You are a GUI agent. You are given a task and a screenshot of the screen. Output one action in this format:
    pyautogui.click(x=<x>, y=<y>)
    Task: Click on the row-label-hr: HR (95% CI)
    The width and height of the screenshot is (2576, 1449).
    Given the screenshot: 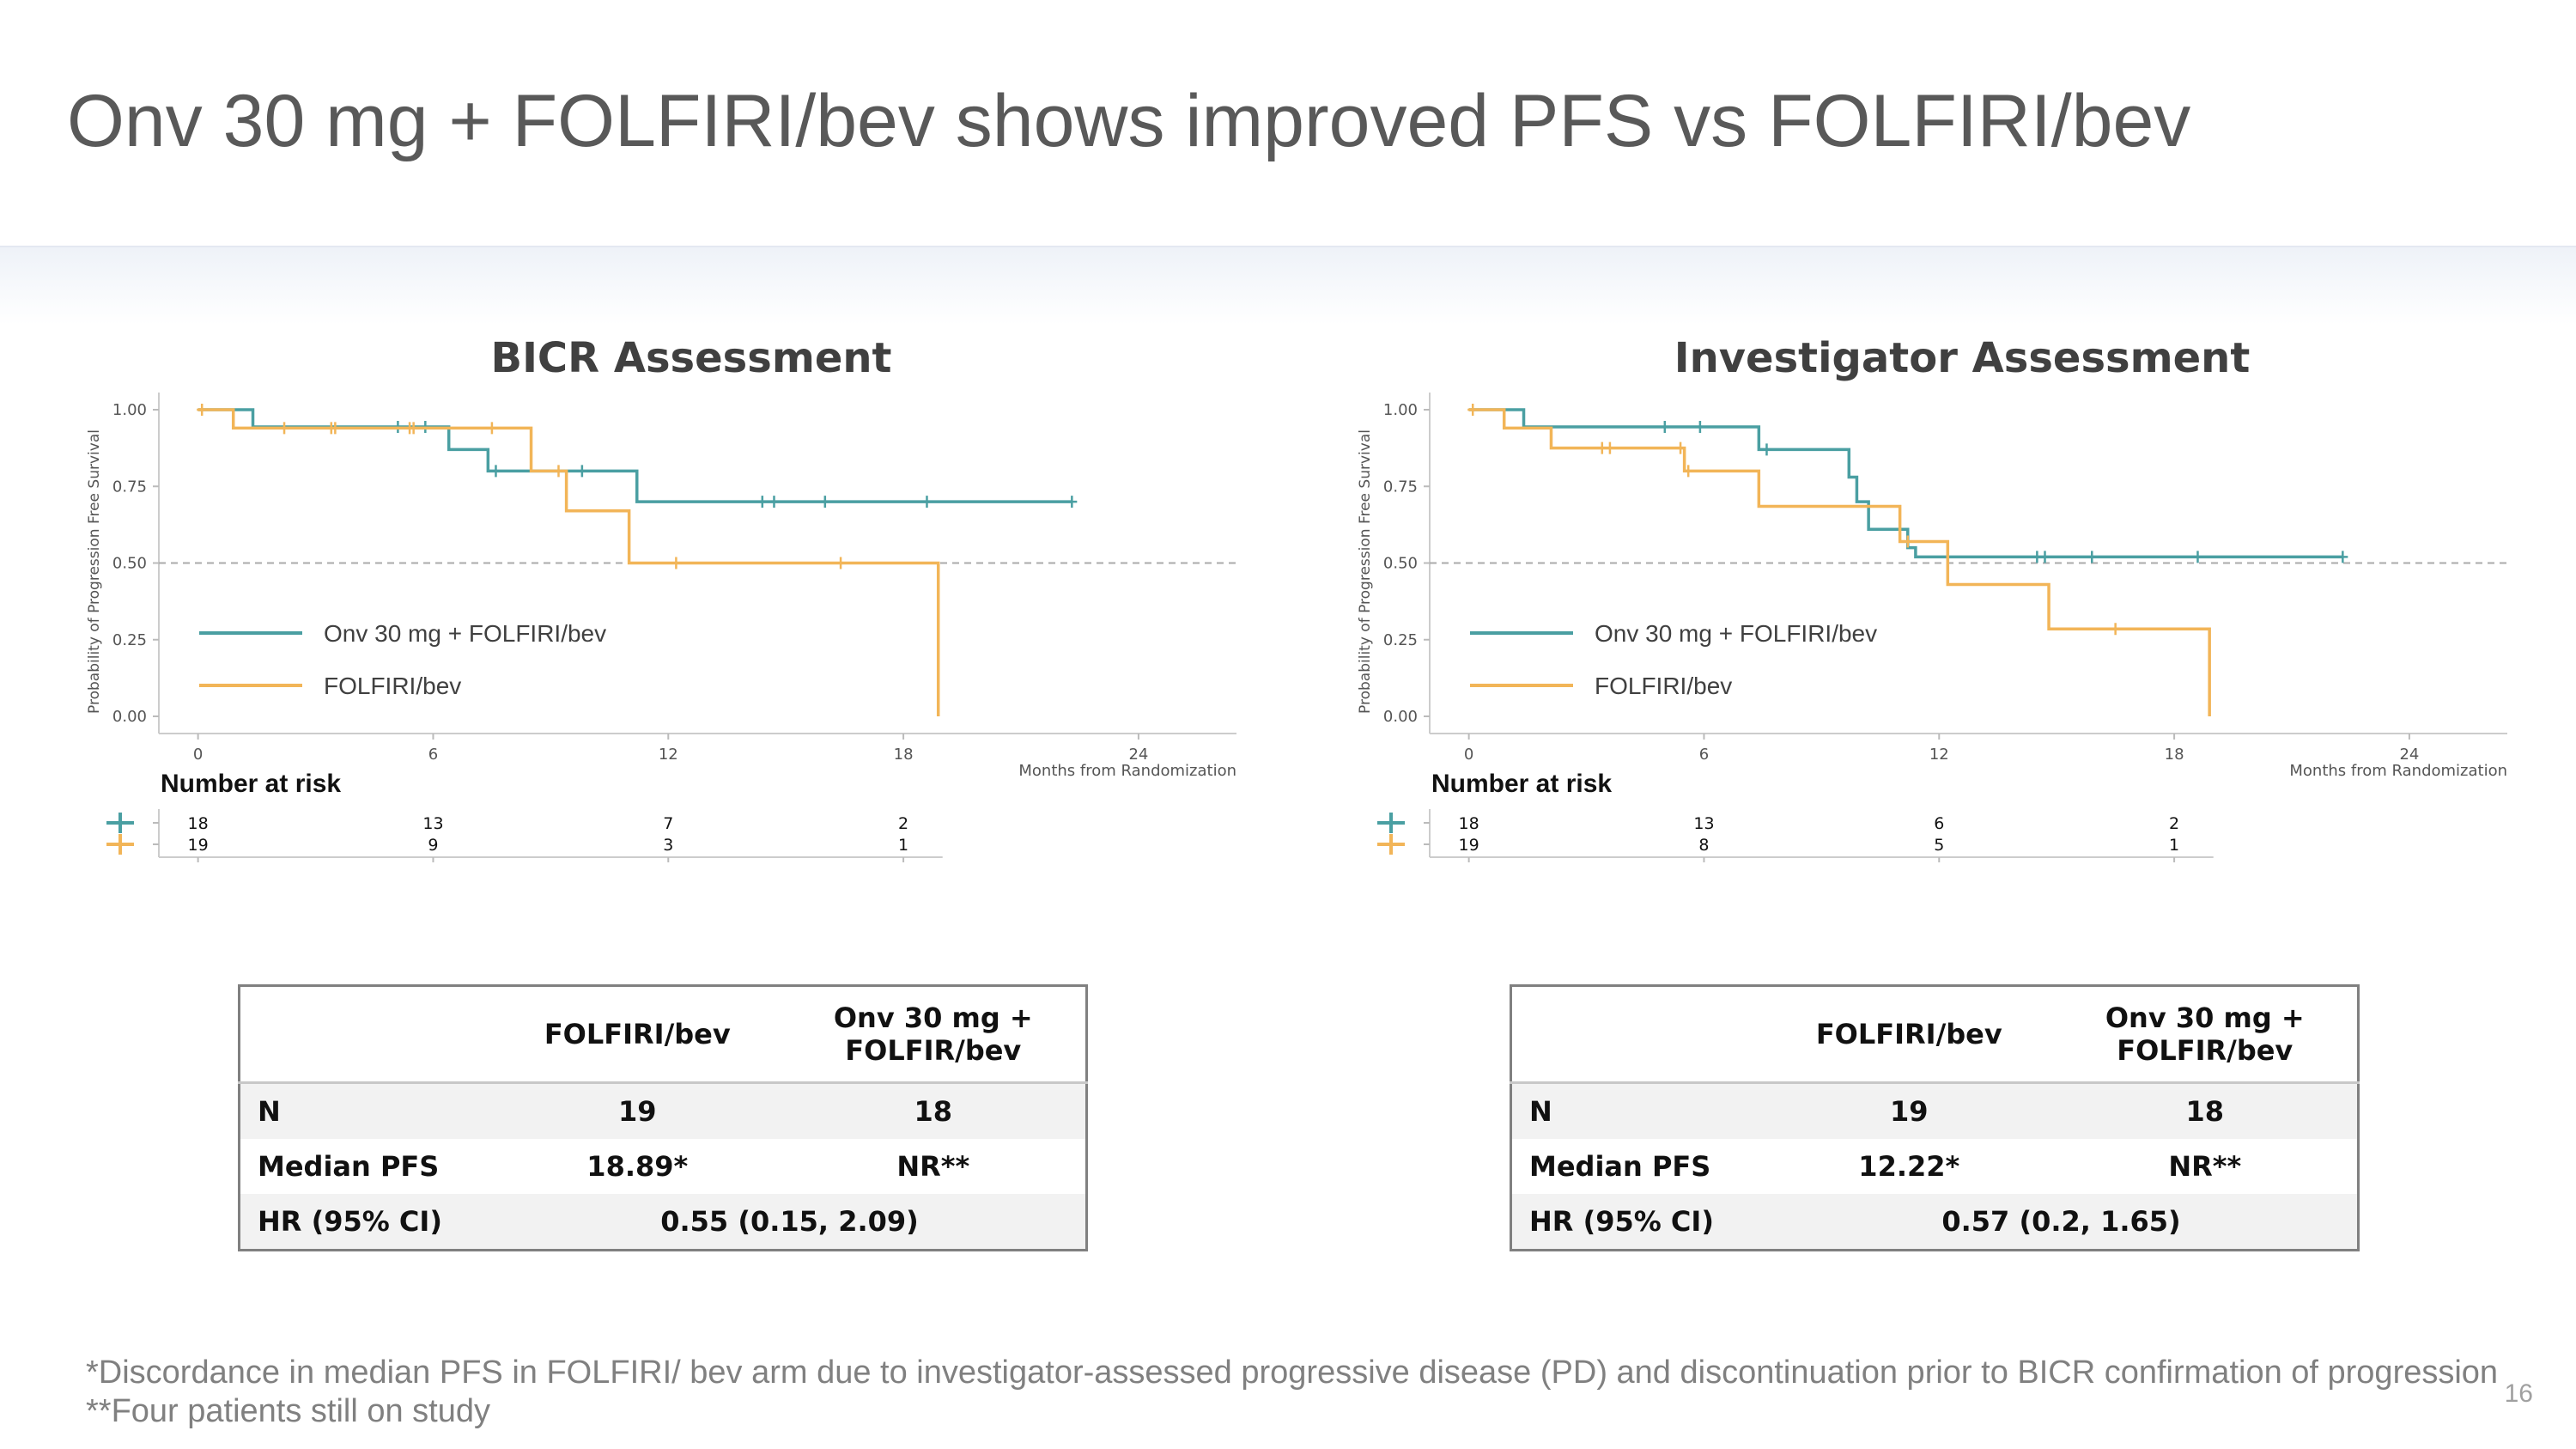 What is the action you would take?
    pyautogui.click(x=1621, y=1221)
    